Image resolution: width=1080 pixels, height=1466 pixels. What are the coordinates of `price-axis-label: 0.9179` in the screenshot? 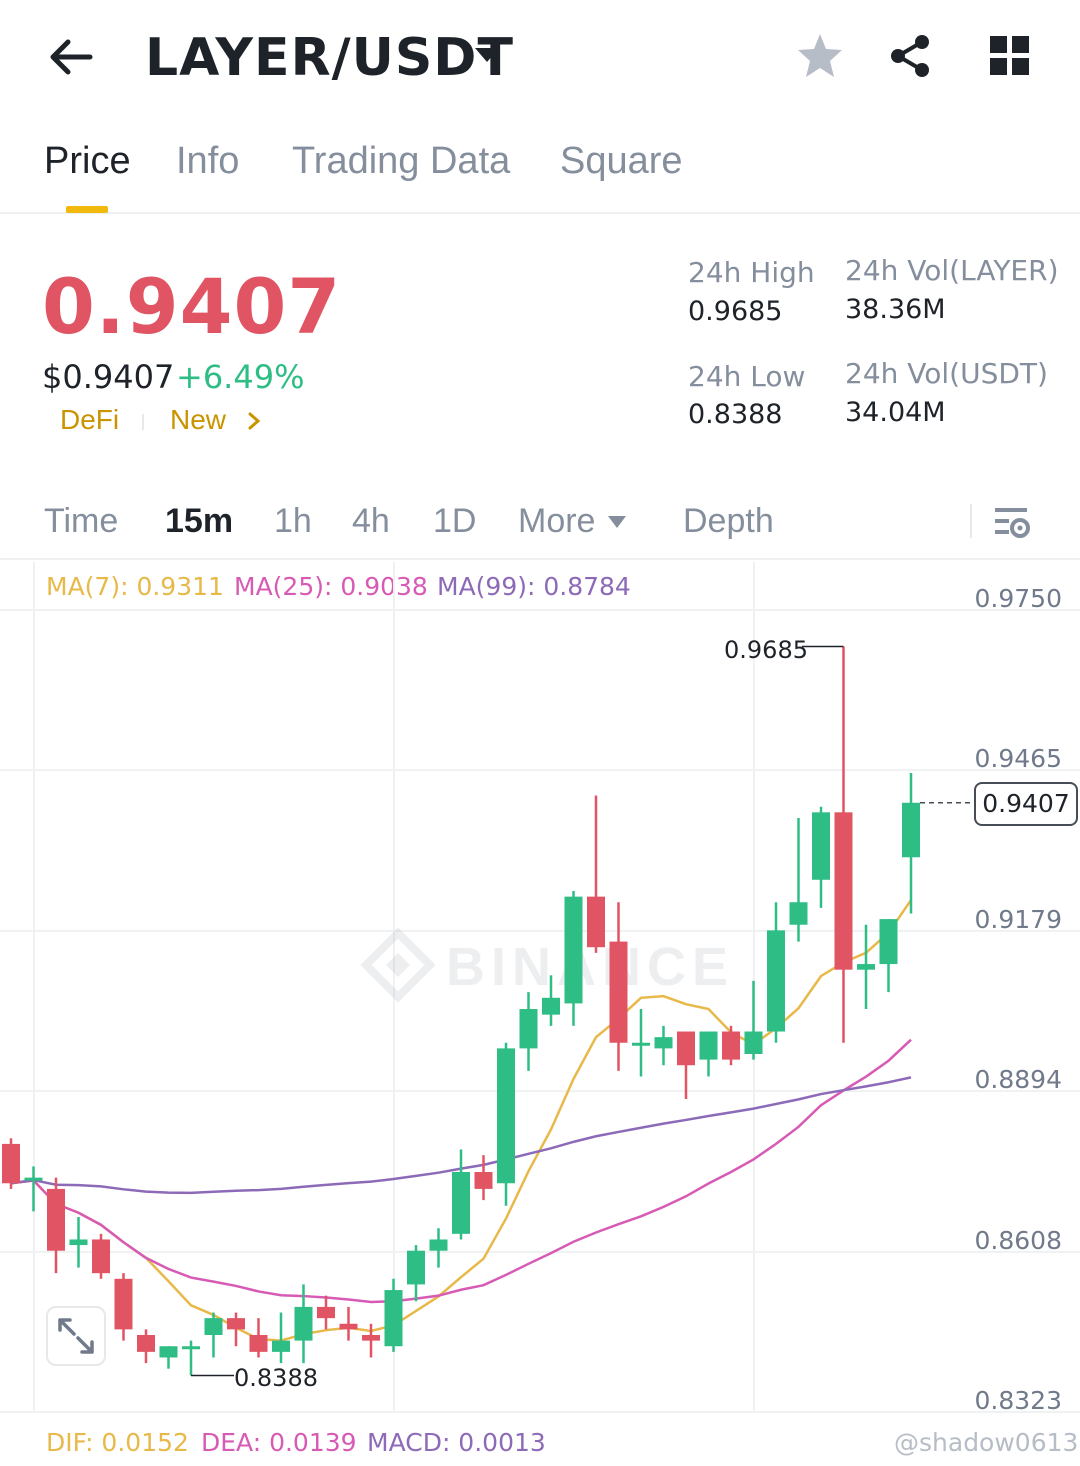 It's located at (1018, 919).